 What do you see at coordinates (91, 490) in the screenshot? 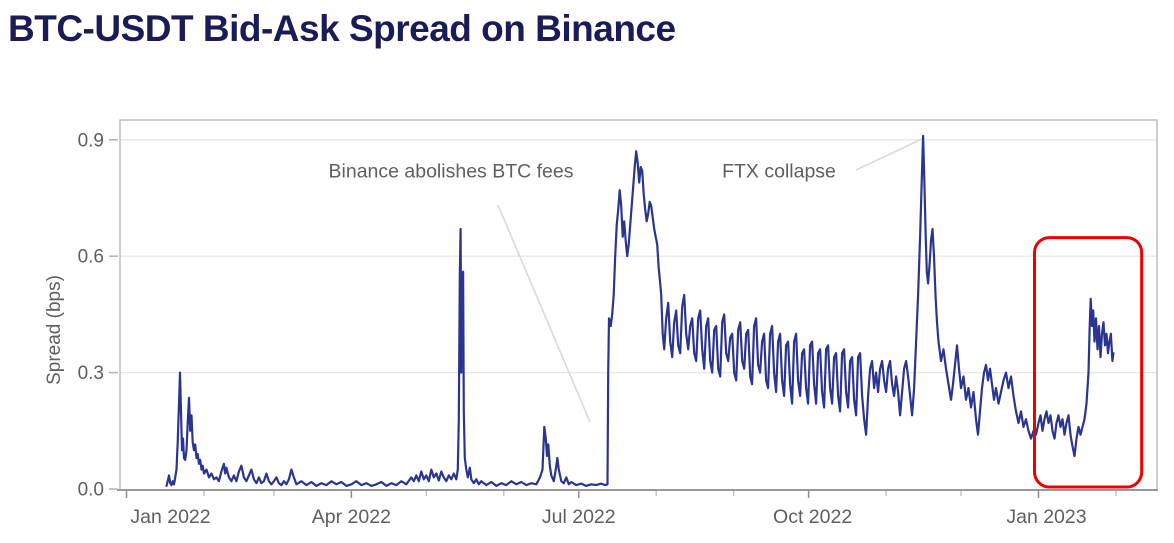
I see `y-tick-label: 0.0` at bounding box center [91, 490].